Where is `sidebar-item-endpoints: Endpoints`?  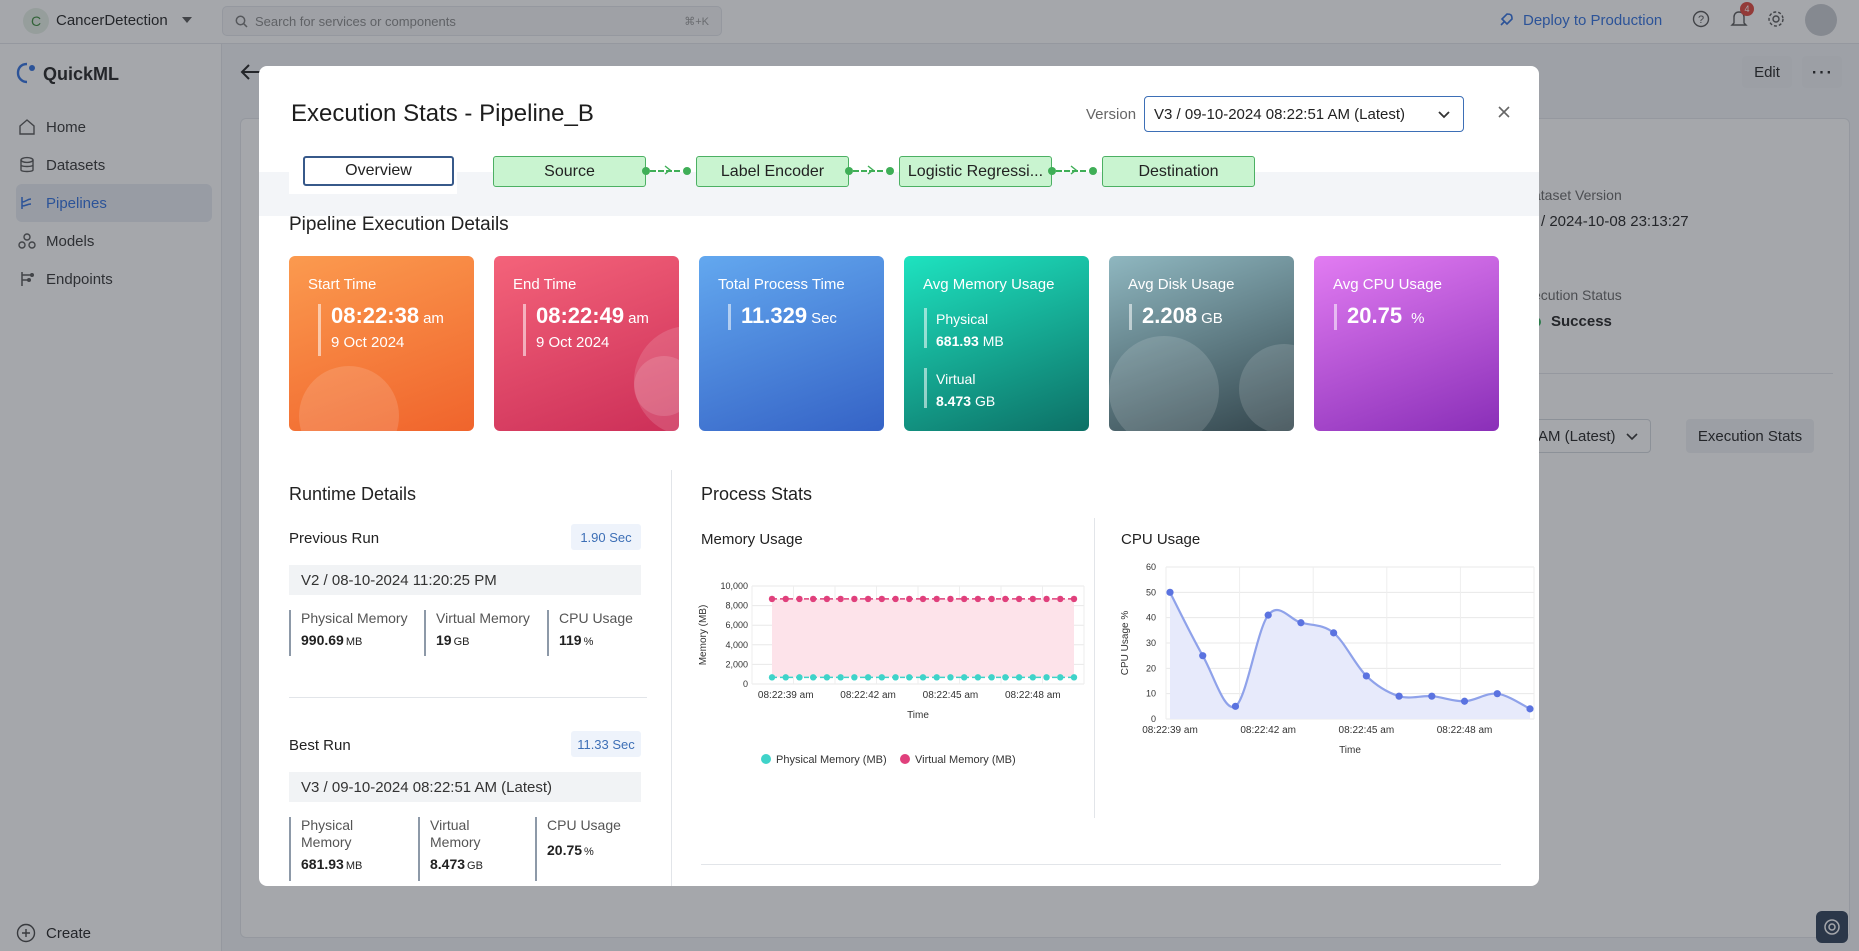 sidebar-item-endpoints: Endpoints is located at coordinates (114, 279).